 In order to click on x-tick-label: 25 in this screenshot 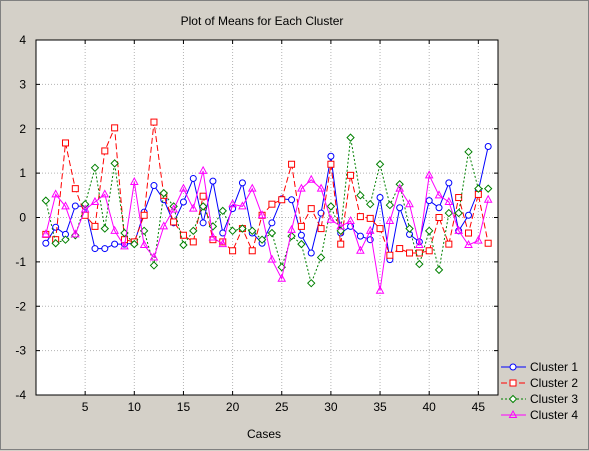, I will do `click(282, 407)`.